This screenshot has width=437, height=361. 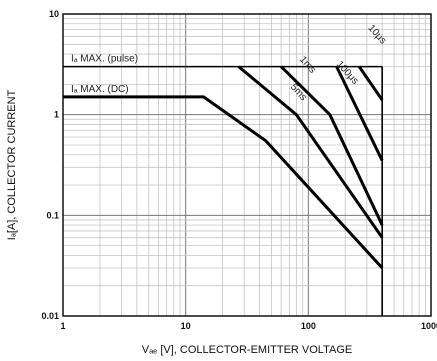 What do you see at coordinates (12, 164) in the screenshot?
I see `y-axis-title: Iₐ[A], COLLECTOR CURRENT` at bounding box center [12, 164].